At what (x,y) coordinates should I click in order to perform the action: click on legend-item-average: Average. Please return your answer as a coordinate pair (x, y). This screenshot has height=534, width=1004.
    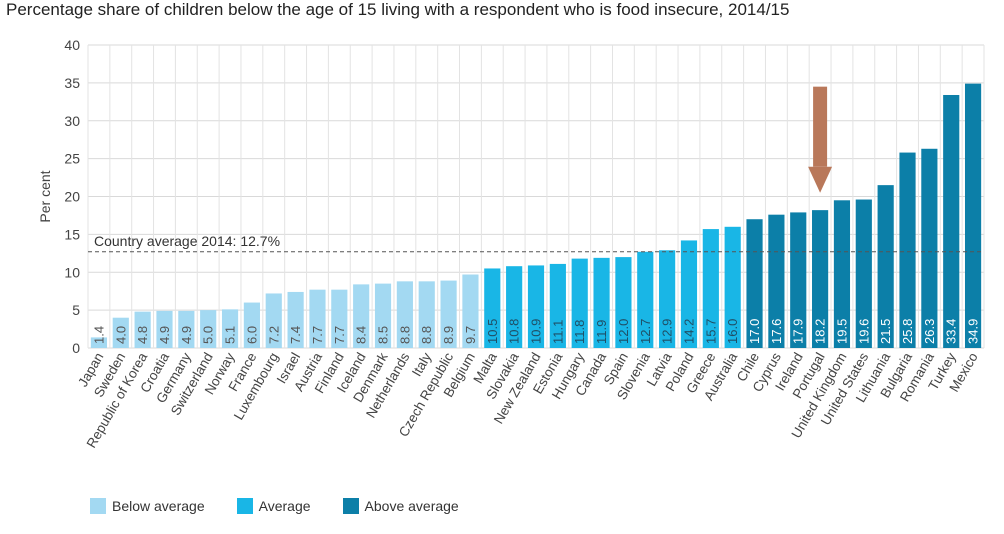
    Looking at the image, I should click on (273, 506).